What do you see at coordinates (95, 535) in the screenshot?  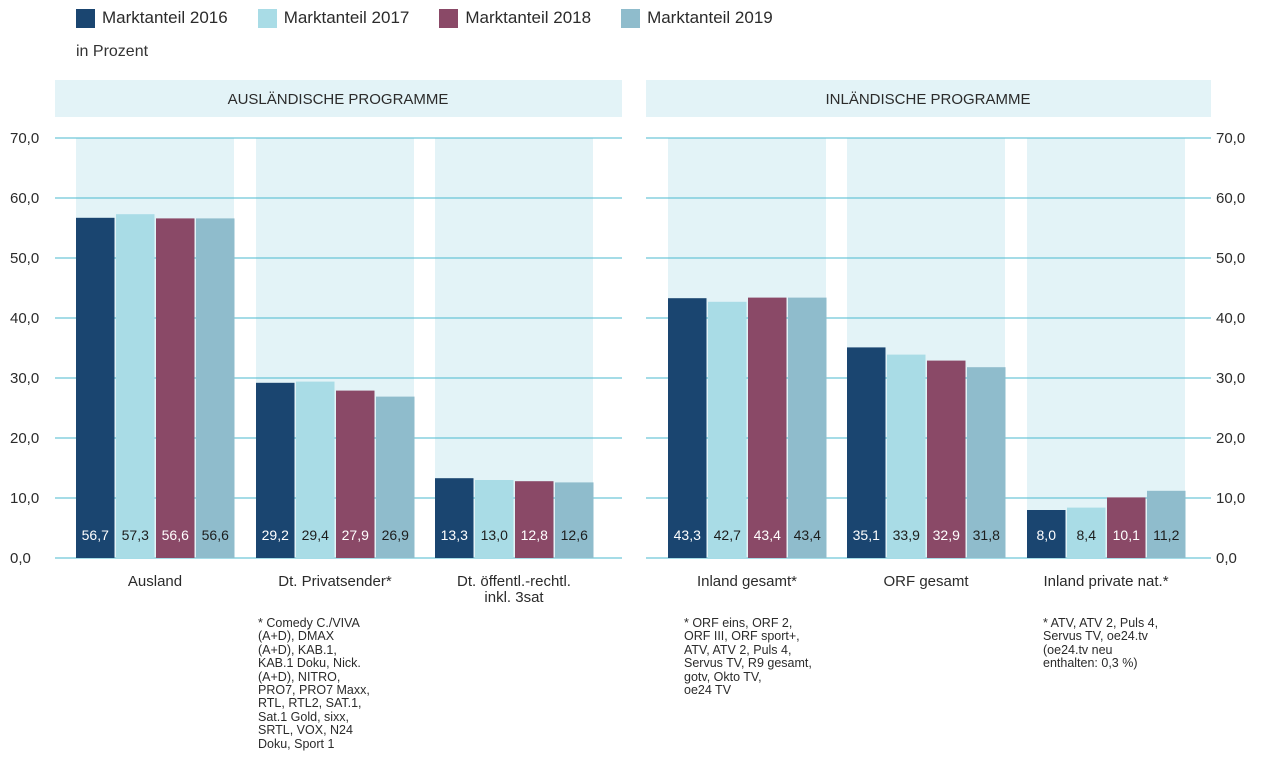 I see `bar-value-label: 56,7` at bounding box center [95, 535].